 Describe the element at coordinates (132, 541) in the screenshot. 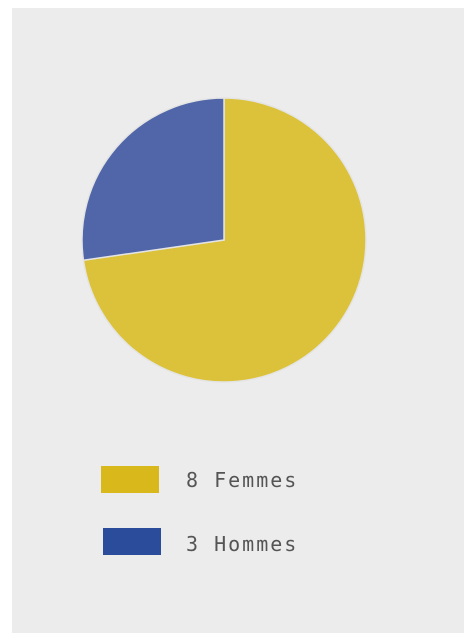

I see `legend-swatch-hommes` at that location.